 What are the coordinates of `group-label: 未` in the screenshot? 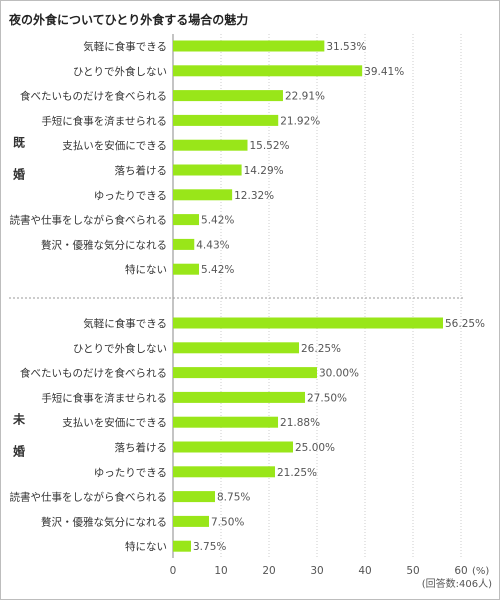 It's located at (18, 419).